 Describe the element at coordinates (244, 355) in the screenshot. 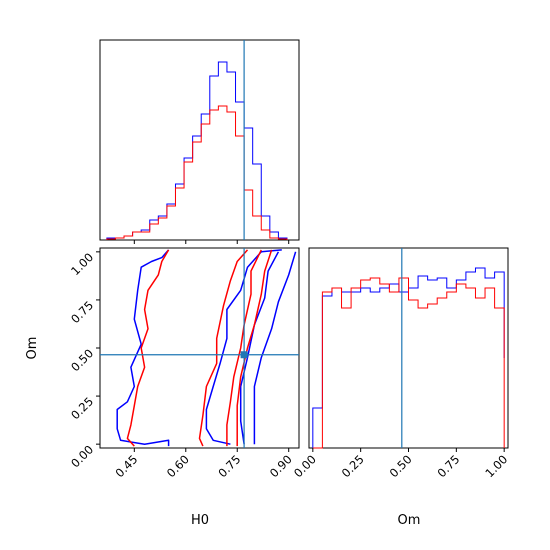

I see `truth-point` at that location.